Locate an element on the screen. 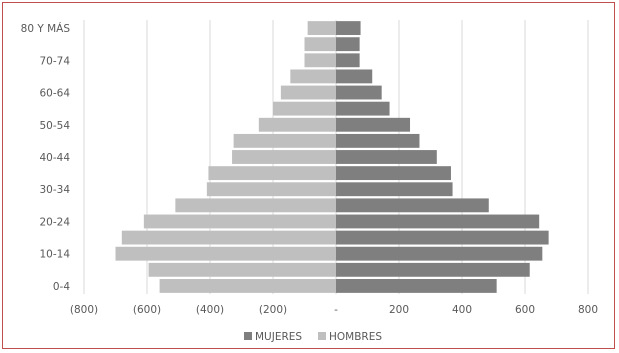 The image size is (619, 353). x-tick-label-0: (800) is located at coordinates (84, 310).